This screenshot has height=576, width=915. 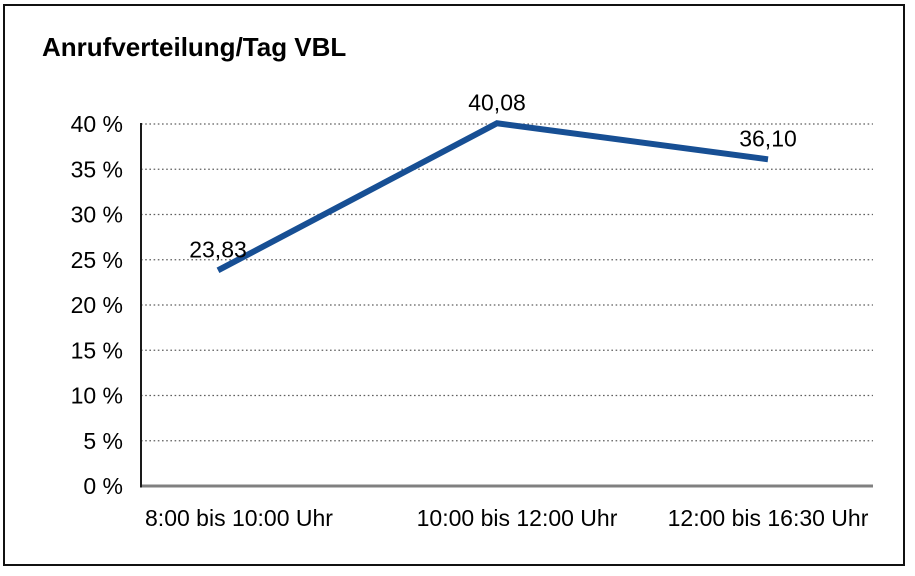 What do you see at coordinates (97, 215) in the screenshot?
I see `y-tick-label: 30 %` at bounding box center [97, 215].